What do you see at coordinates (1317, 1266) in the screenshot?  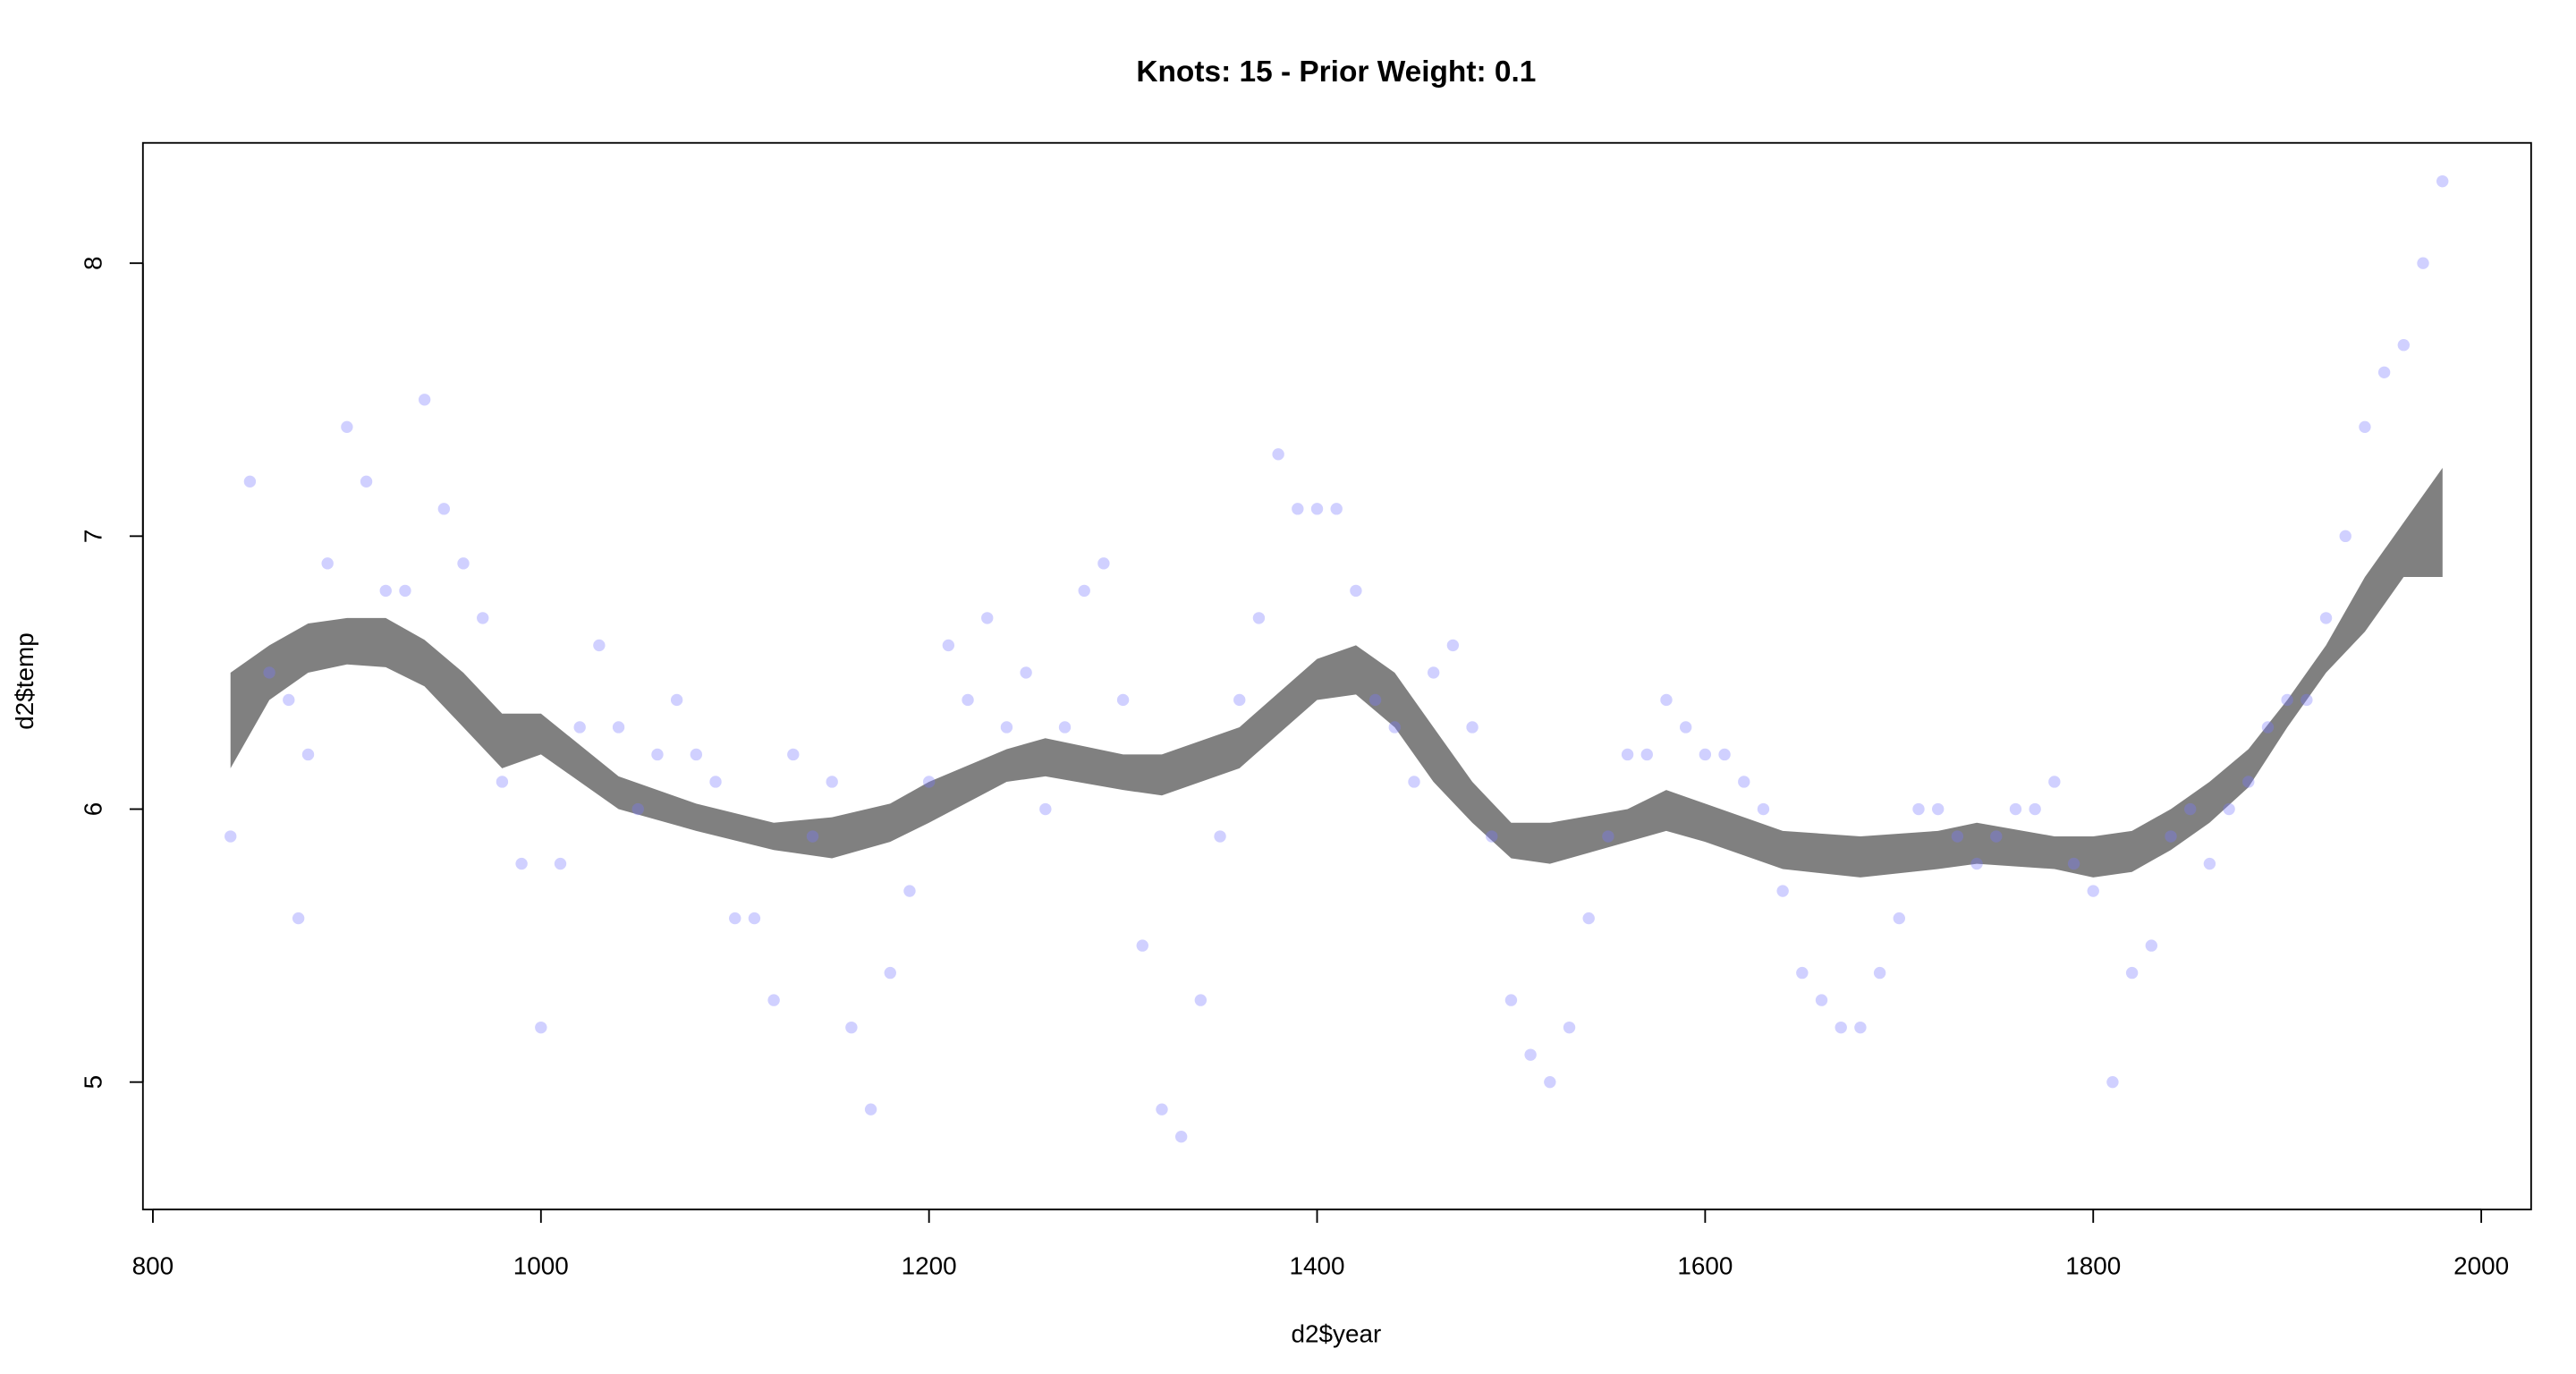 I see `x-tick-label: 1400` at bounding box center [1317, 1266].